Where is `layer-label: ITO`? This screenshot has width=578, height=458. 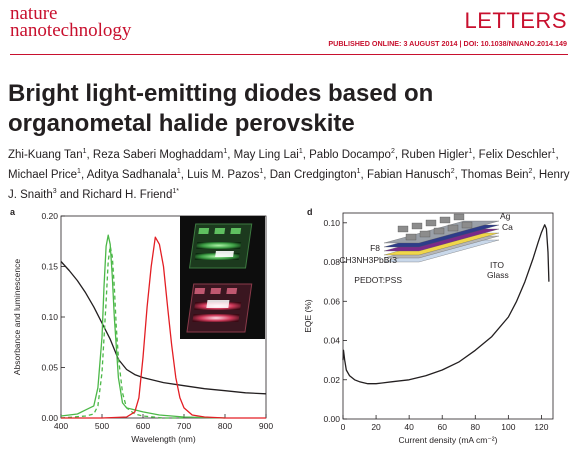 layer-label: ITO is located at coordinates (497, 265).